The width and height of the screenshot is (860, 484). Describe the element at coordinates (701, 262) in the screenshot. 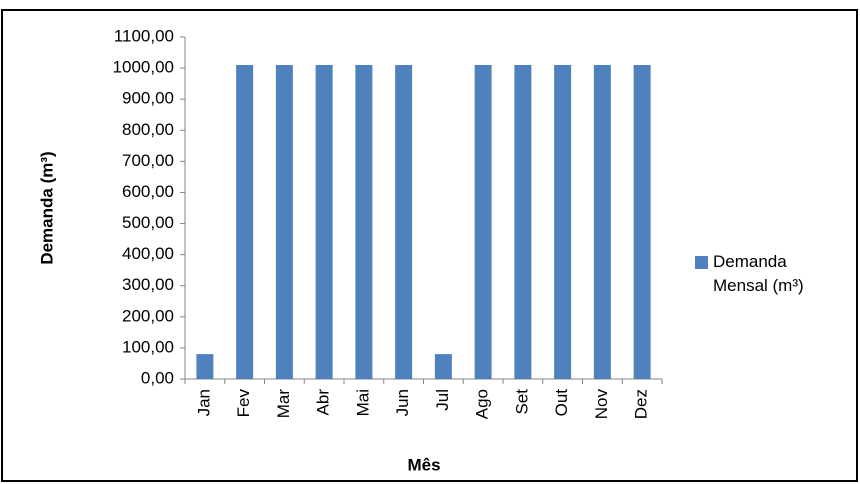

I see `legend-swatch` at that location.